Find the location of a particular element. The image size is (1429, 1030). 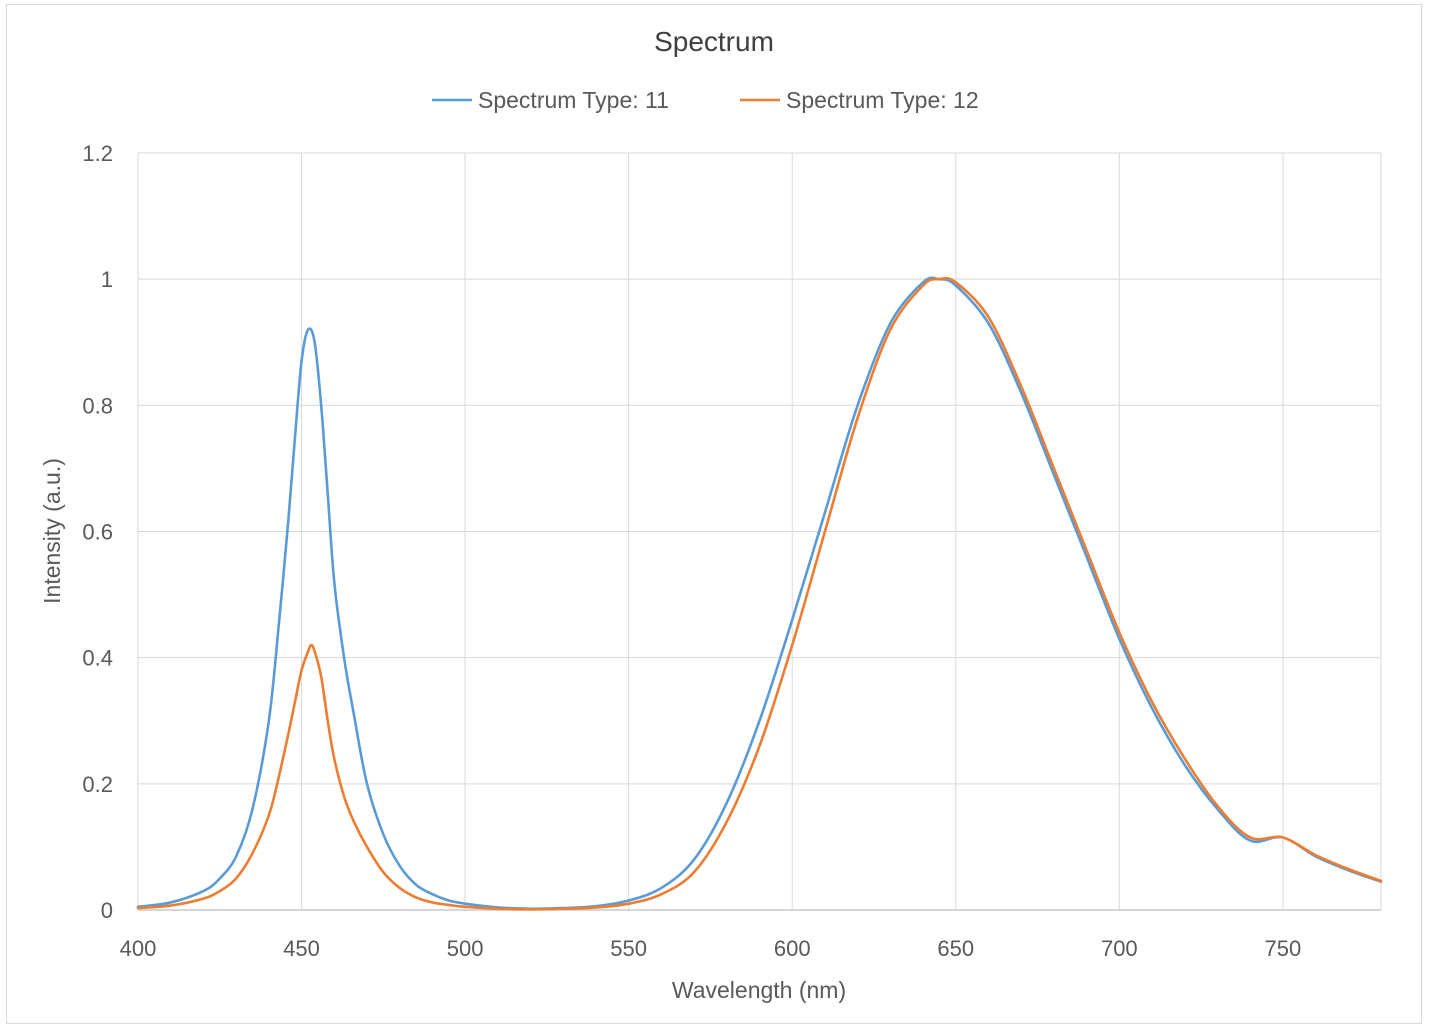

chart-title: Spectrum is located at coordinates (714, 41).